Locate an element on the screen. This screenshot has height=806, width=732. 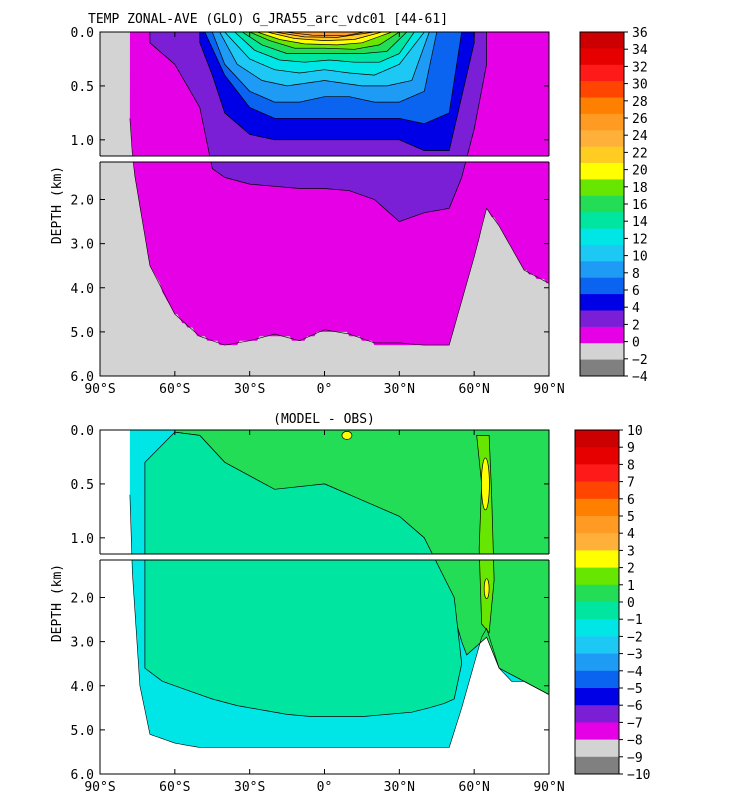
colorbar-label: −9 is located at coordinates (635, 758).